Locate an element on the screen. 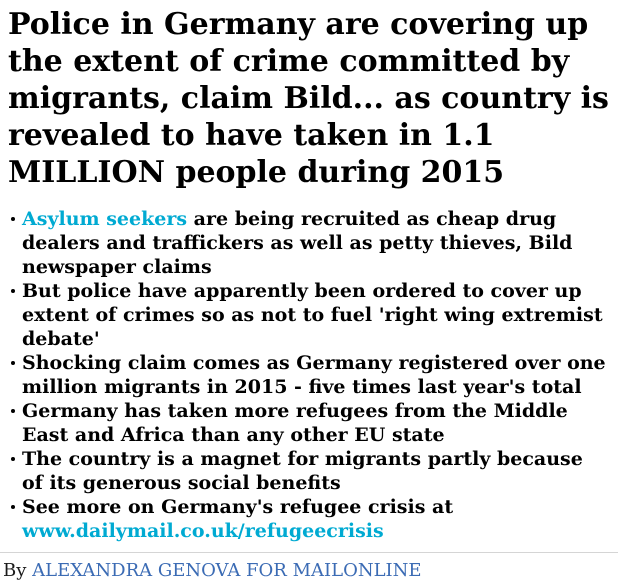  refugee-crisis-url-link: www.dailymail.co.uk/refugeecrisis is located at coordinates (203, 531).